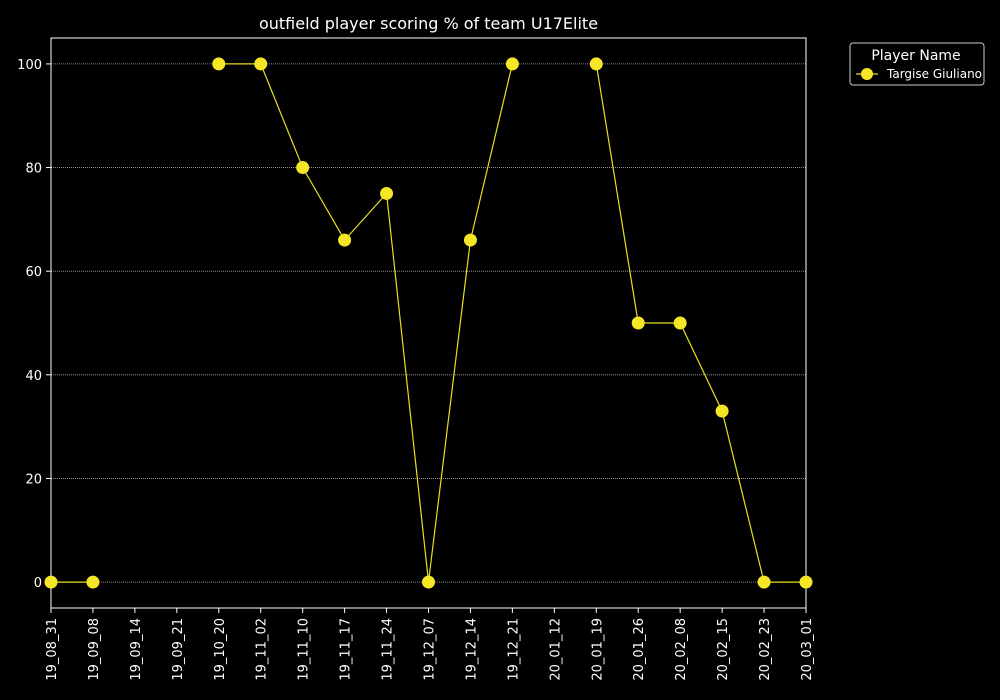  I want to click on x-tick-label: 19_11_02, so click(262, 649).